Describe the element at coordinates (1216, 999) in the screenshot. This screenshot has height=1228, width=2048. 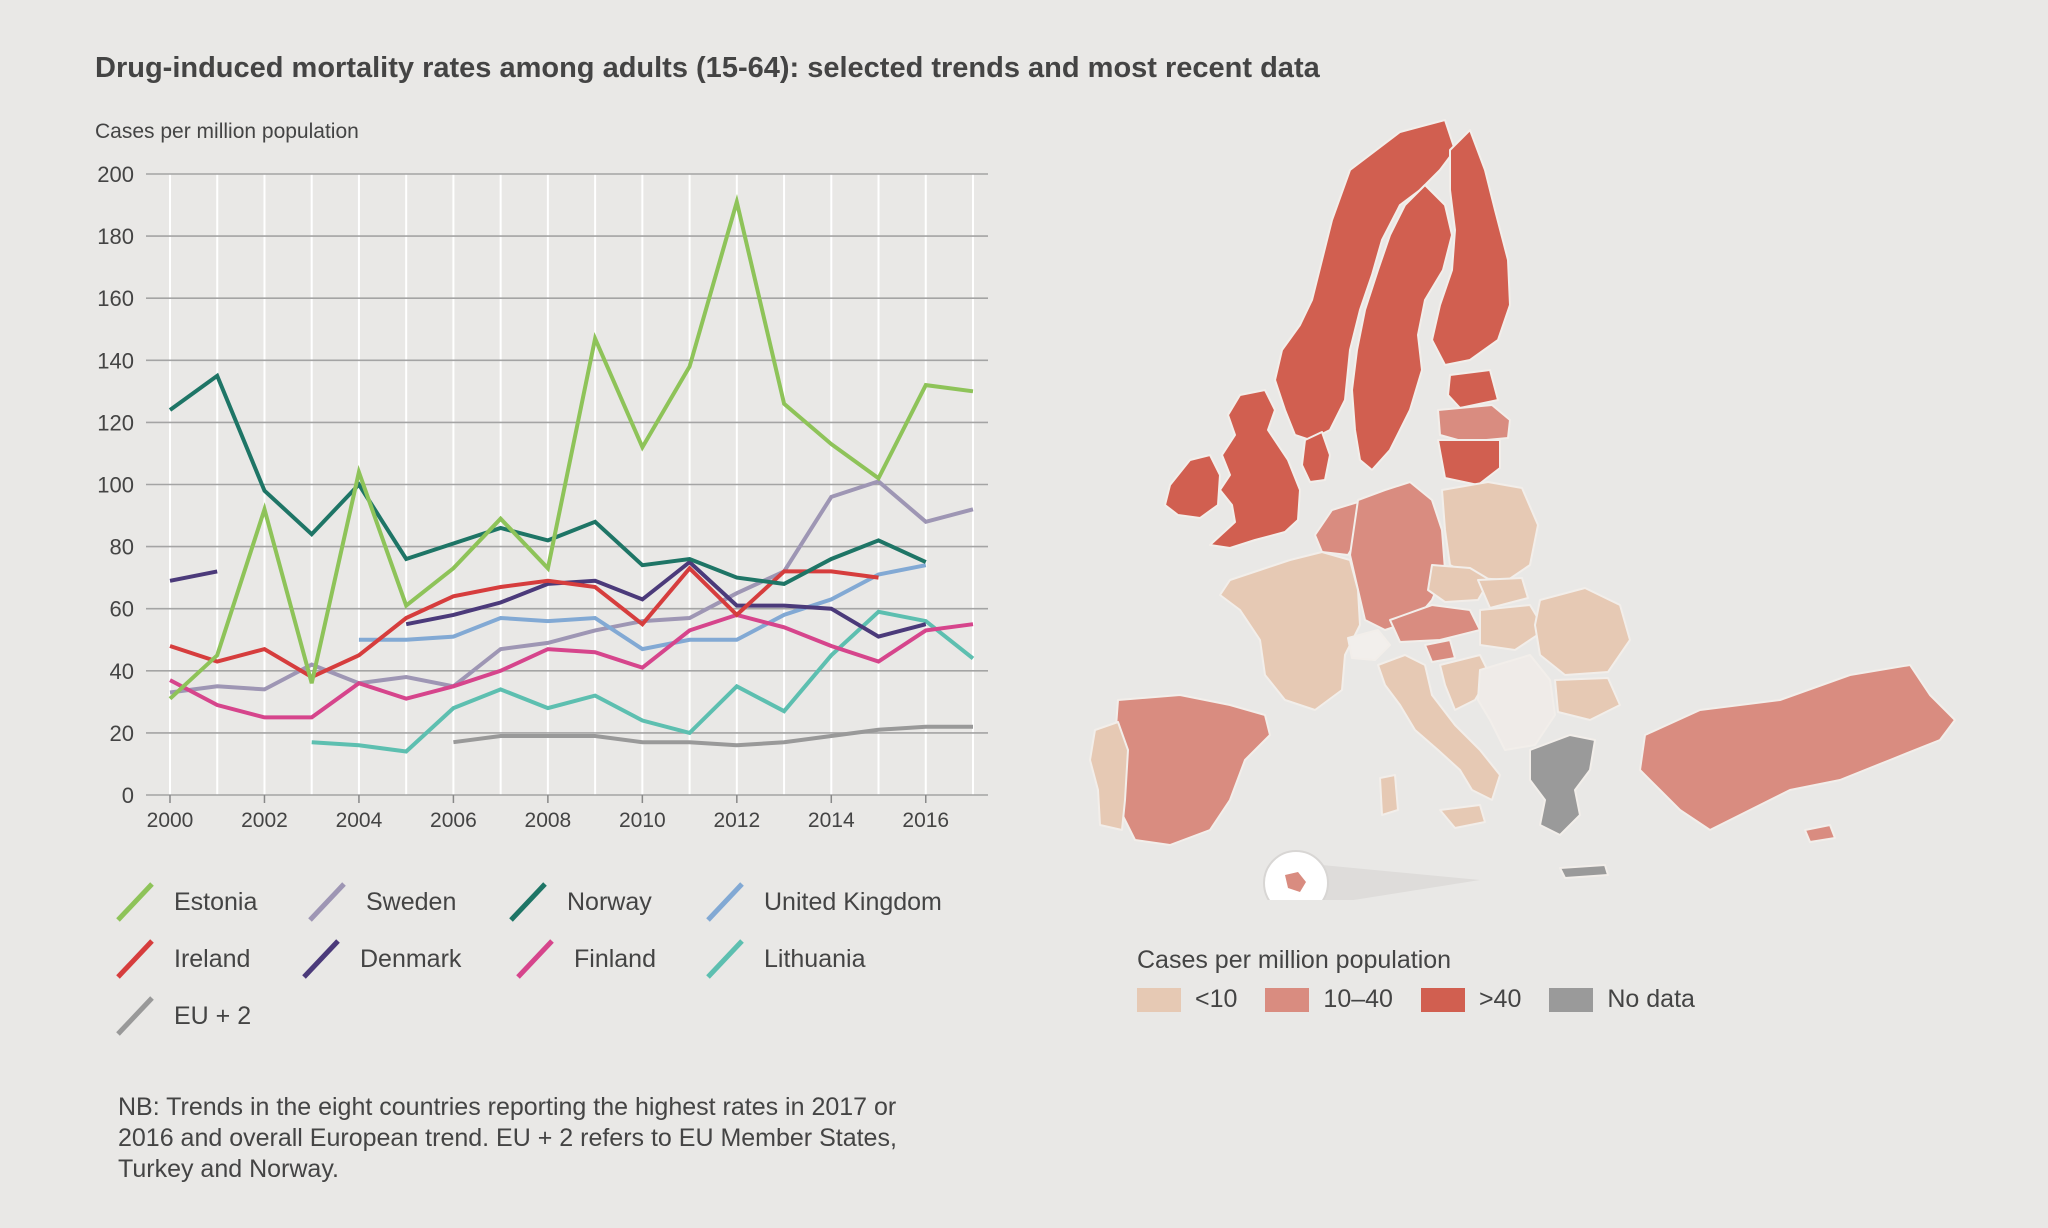
I see `map-legend-label: <10` at that location.